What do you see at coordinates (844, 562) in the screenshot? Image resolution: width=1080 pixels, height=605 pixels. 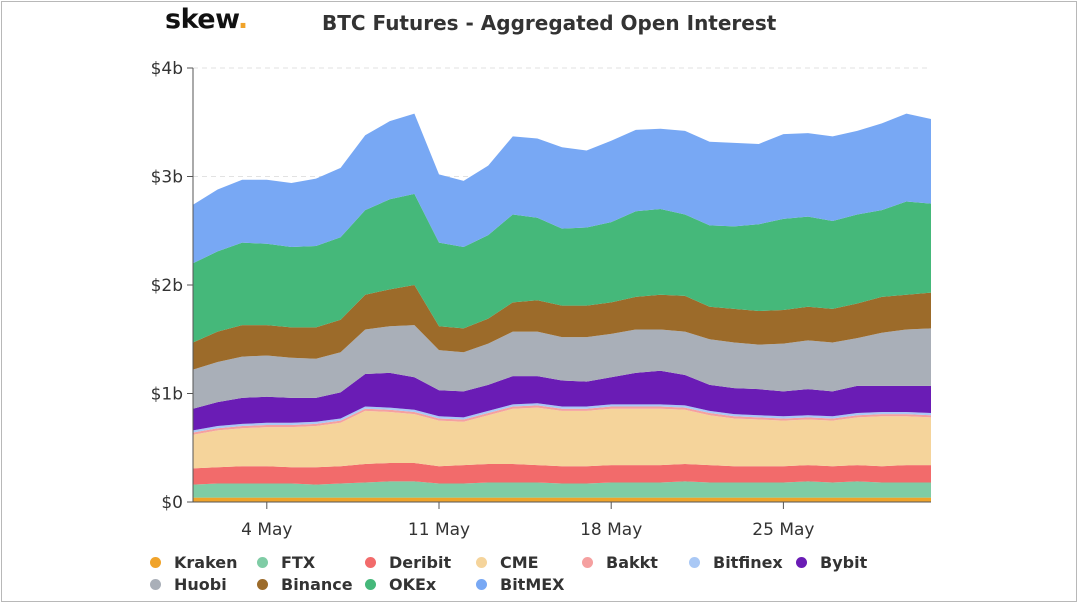 I see `legend-label: Bybit` at bounding box center [844, 562].